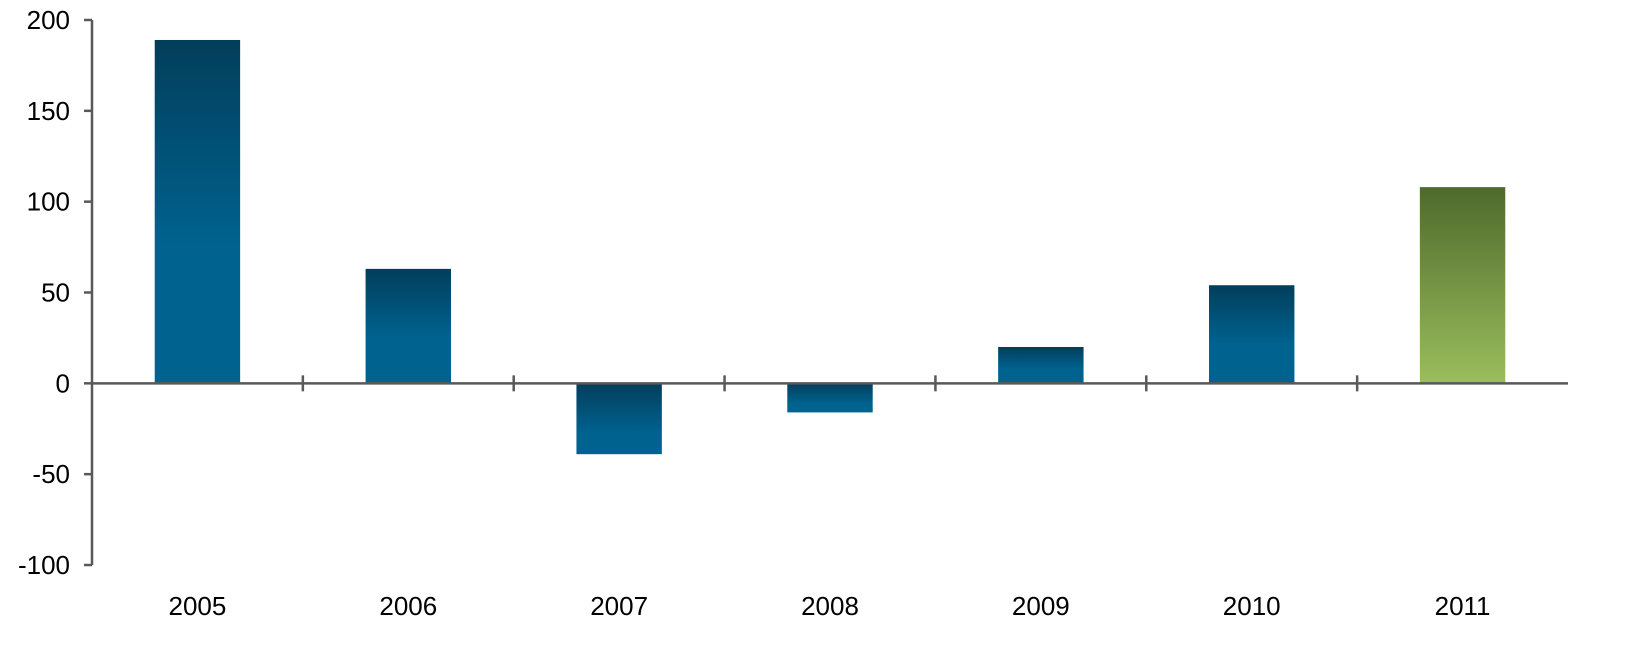 This screenshot has width=1641, height=648. I want to click on bar-2008, so click(830, 398).